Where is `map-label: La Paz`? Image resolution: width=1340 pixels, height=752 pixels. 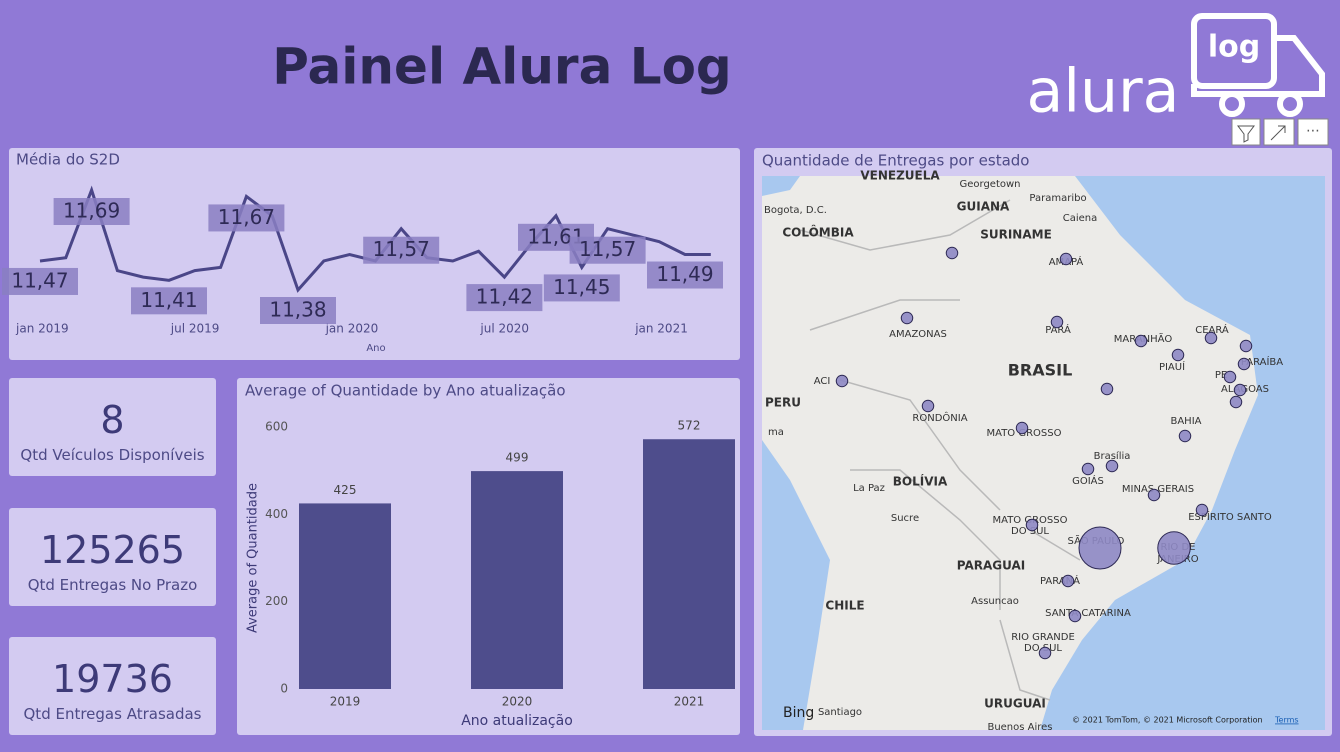 map-label: La Paz is located at coordinates (869, 488).